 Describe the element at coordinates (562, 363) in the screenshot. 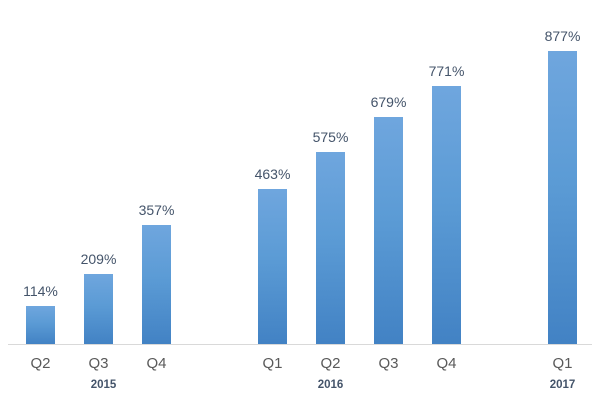

I see `x-axis-tick-label-q1-2017: Q1` at that location.